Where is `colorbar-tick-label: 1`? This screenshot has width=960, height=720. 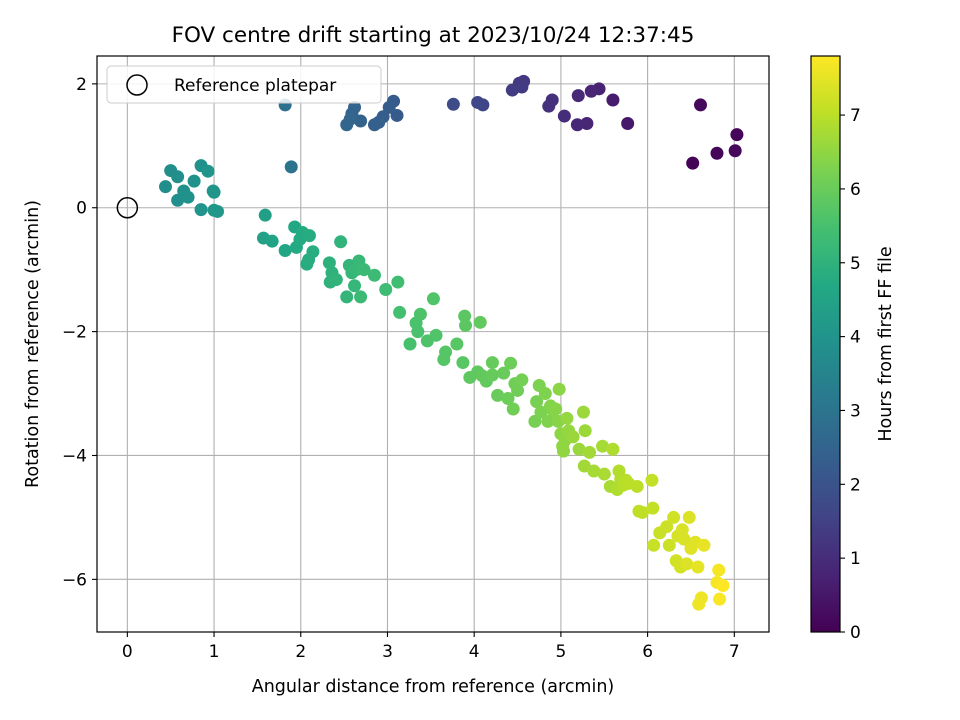
colorbar-tick-label: 1 is located at coordinates (855, 559).